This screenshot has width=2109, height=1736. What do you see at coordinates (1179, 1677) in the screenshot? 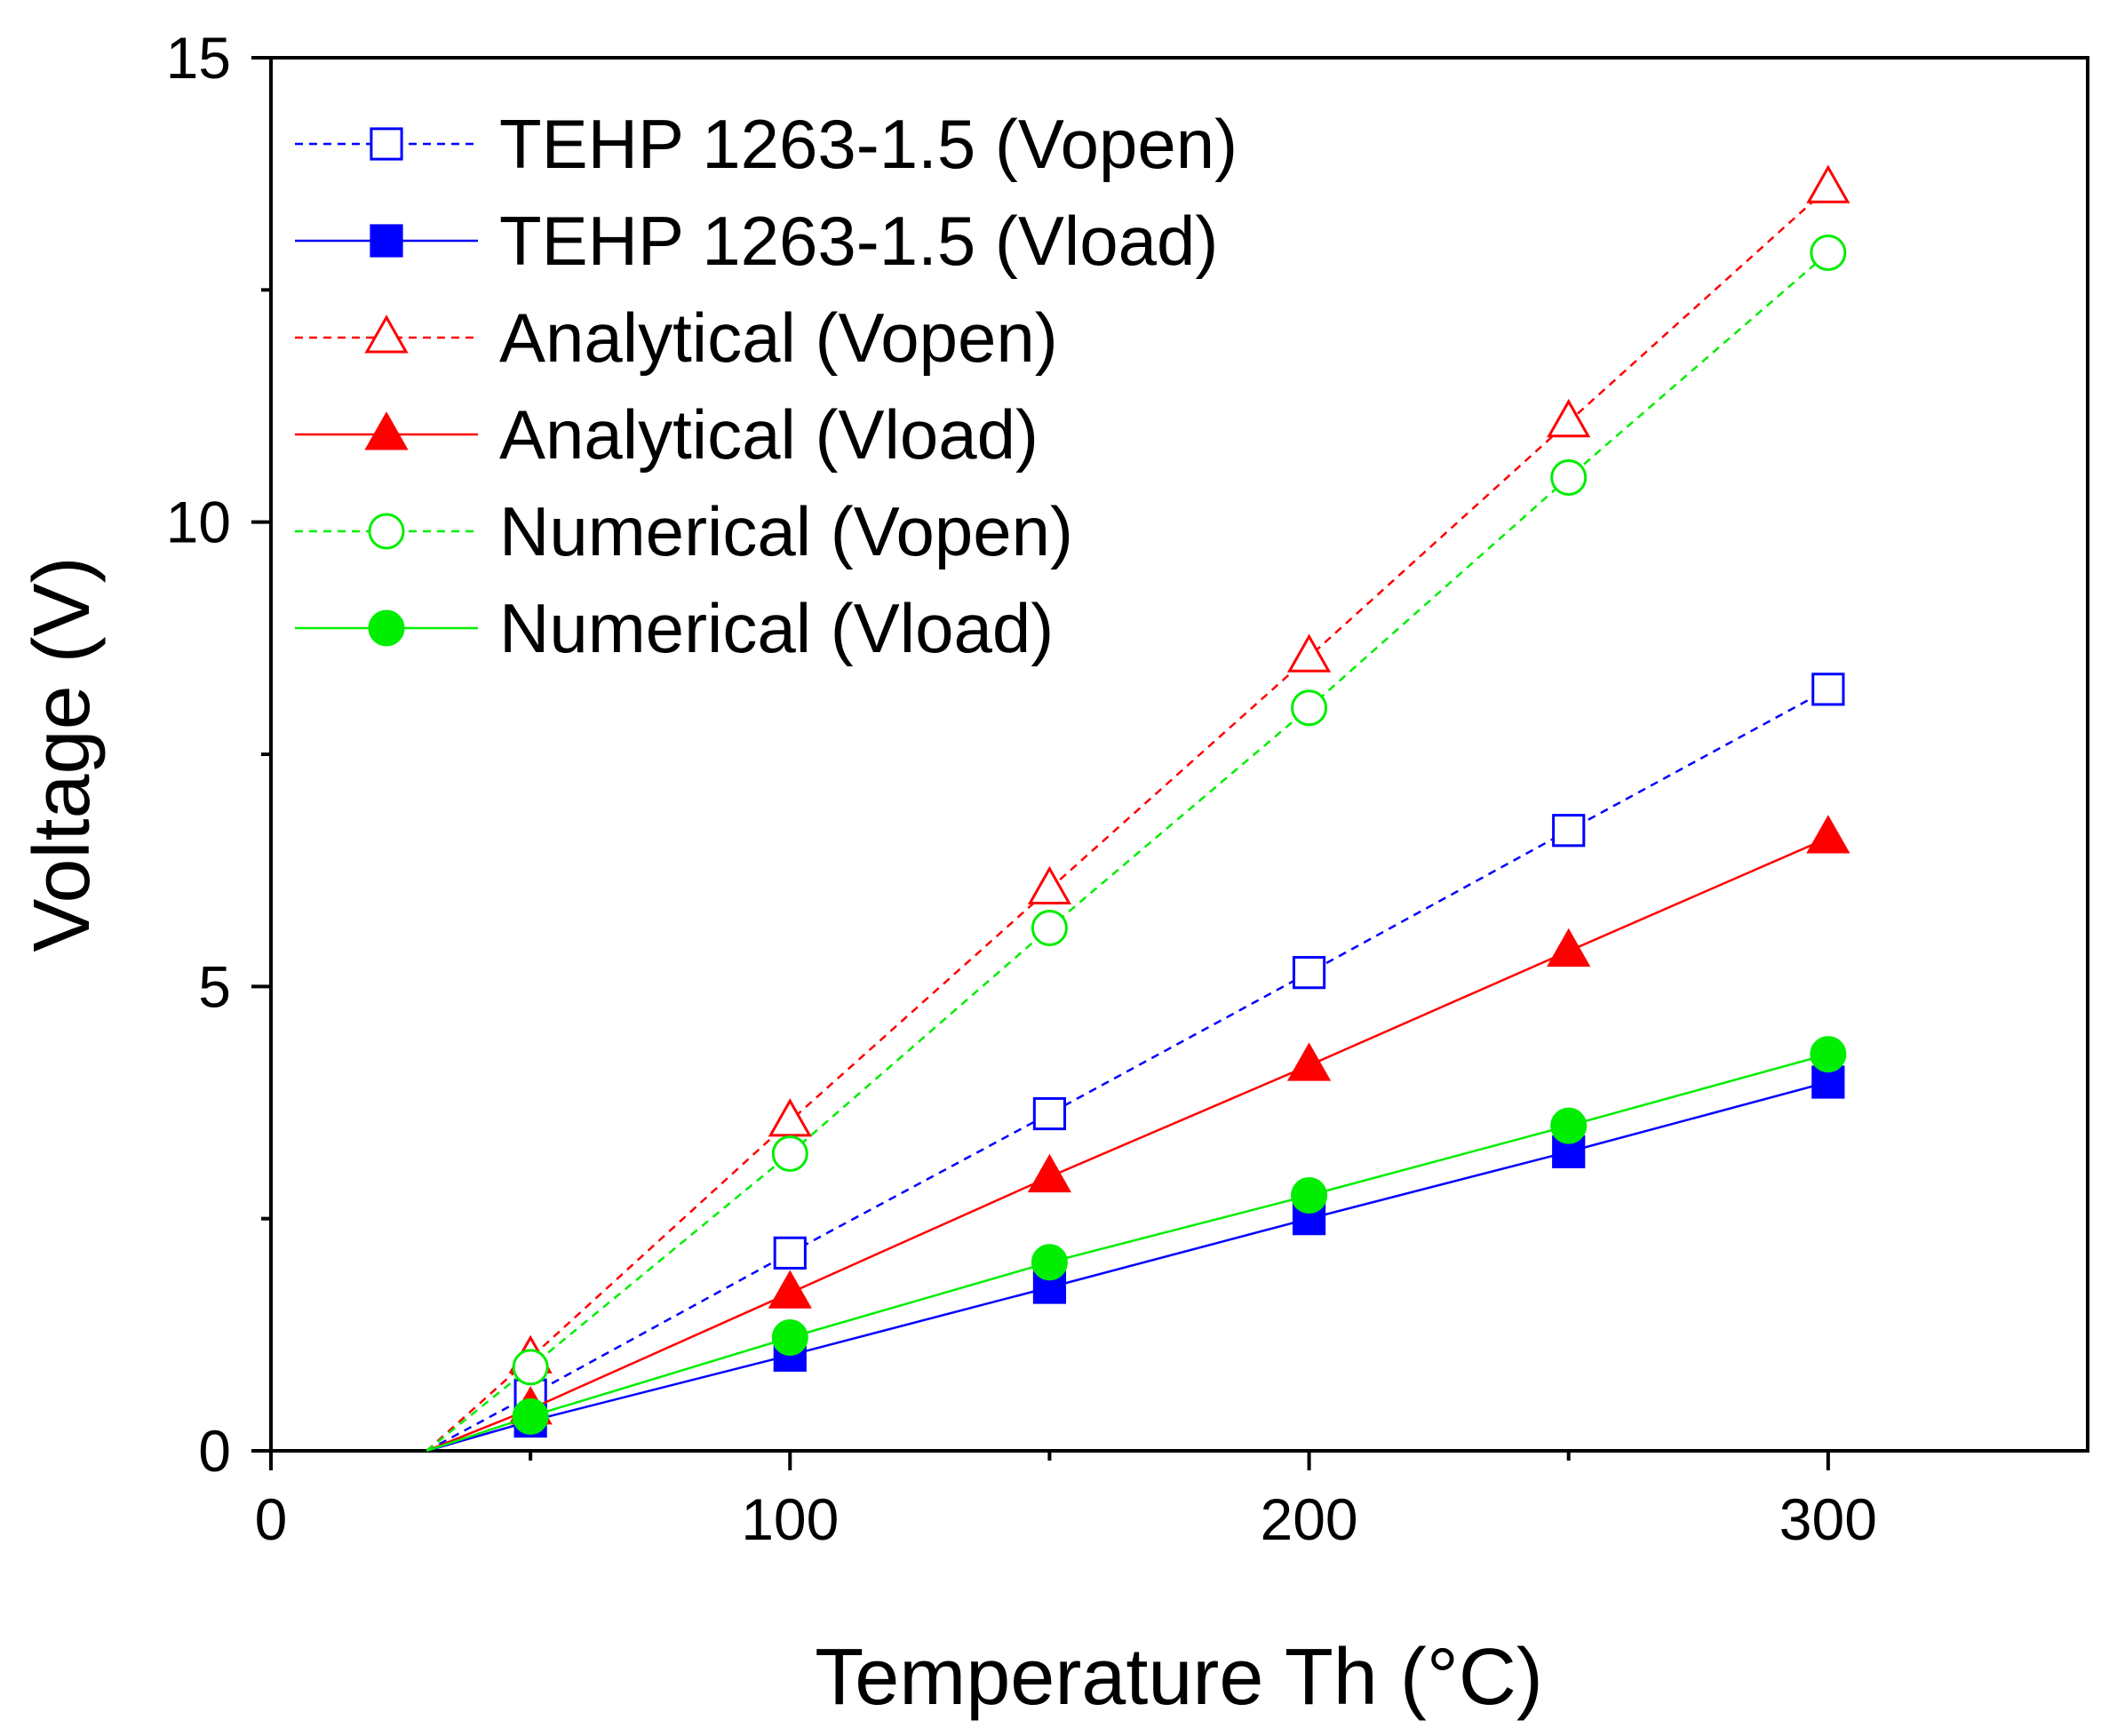
I see `x-axis-title: Temperature Th (°C)` at bounding box center [1179, 1677].